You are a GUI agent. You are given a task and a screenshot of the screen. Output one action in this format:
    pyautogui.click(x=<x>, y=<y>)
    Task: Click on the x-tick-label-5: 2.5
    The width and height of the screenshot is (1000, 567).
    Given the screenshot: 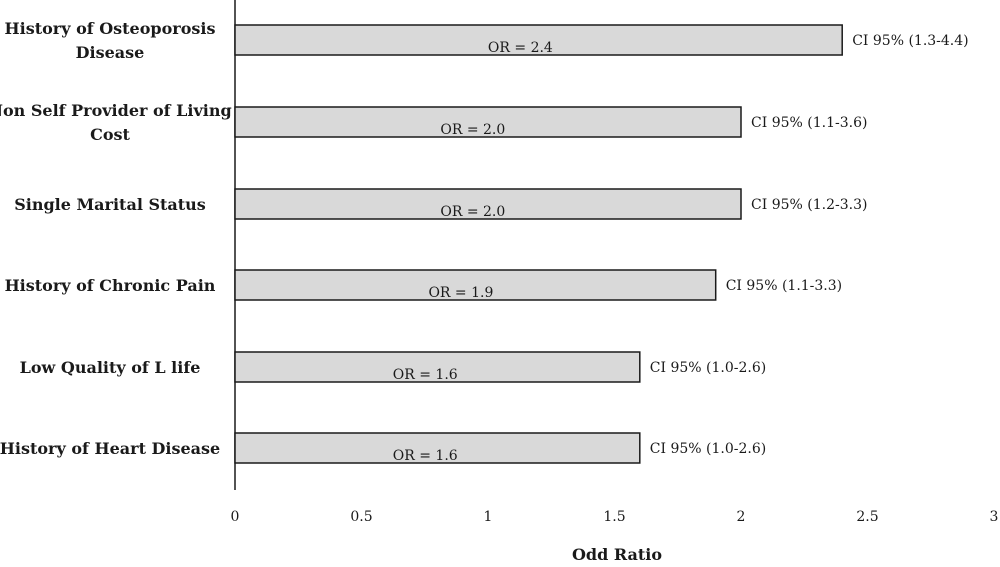 What is the action you would take?
    pyautogui.click(x=867, y=517)
    